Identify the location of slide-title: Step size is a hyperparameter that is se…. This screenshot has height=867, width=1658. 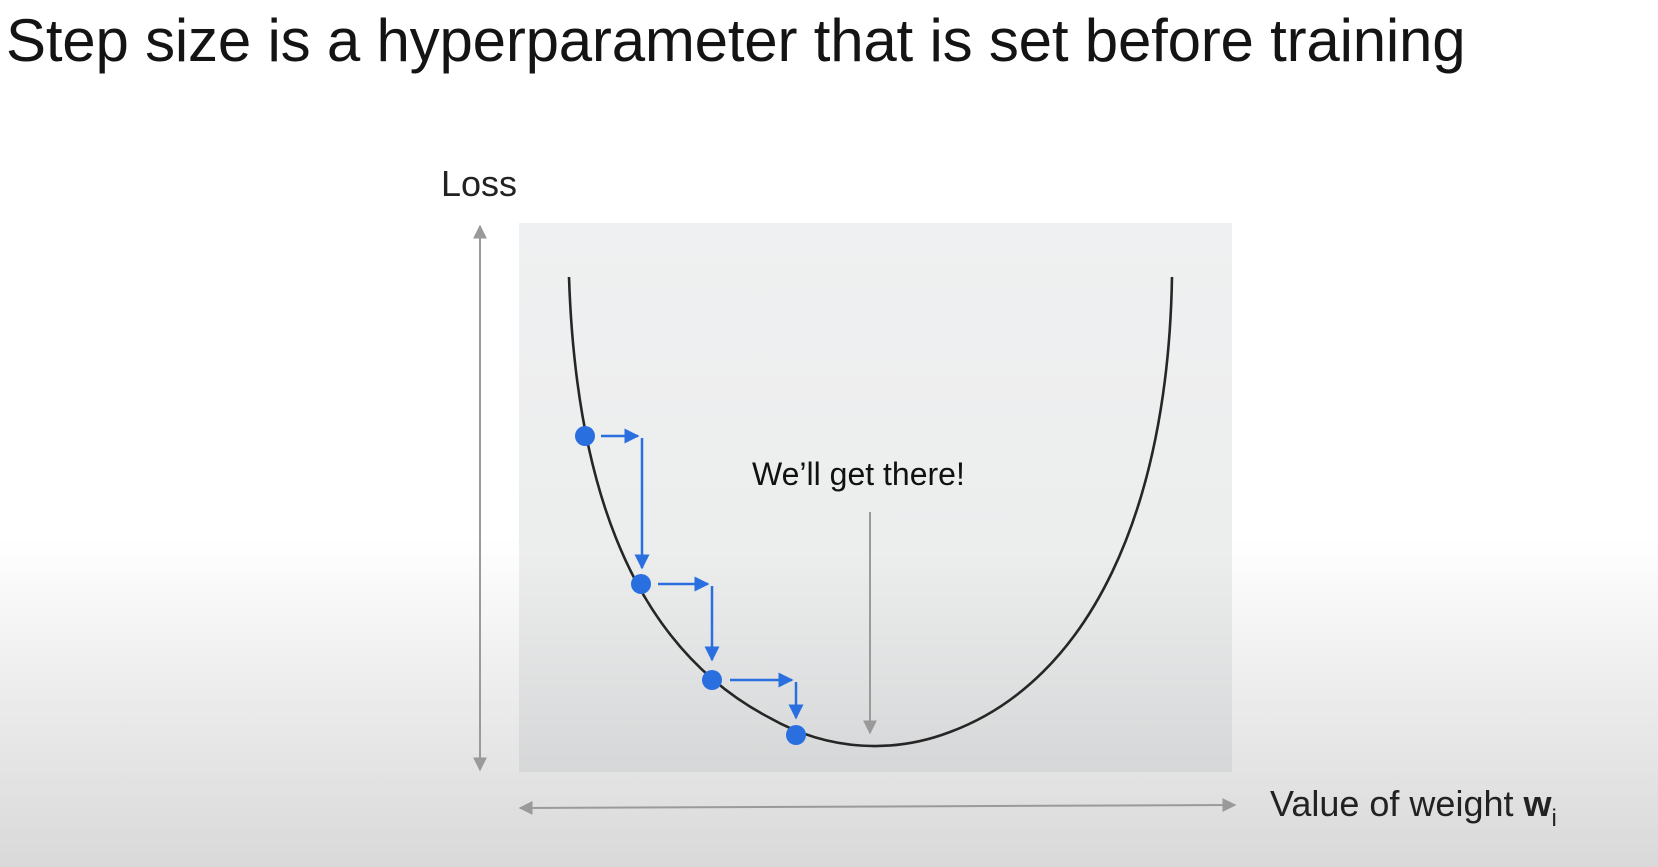
(736, 40).